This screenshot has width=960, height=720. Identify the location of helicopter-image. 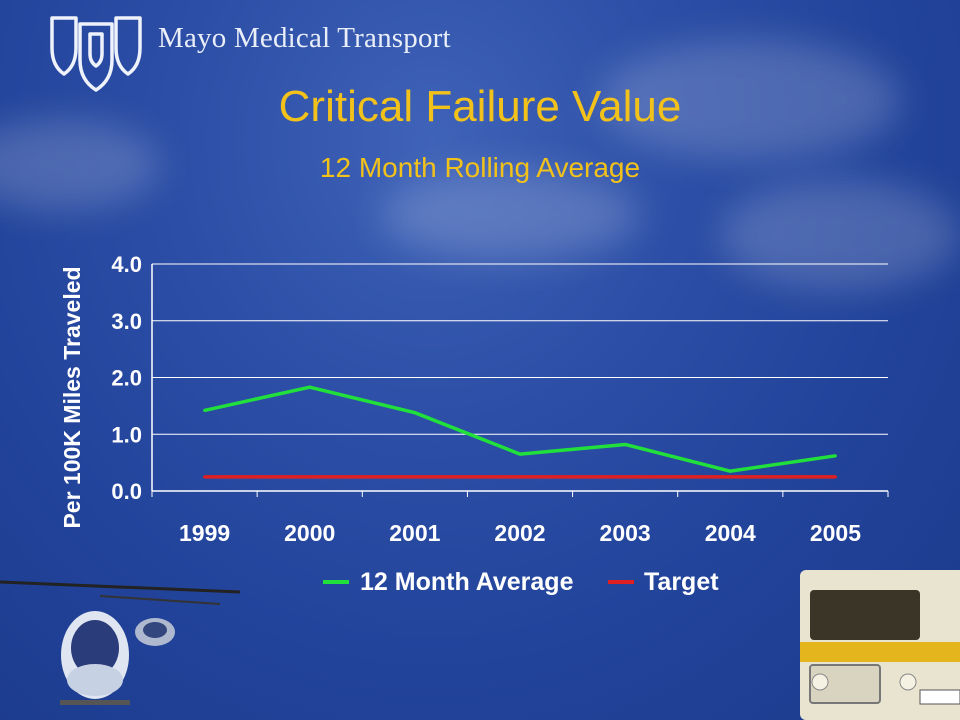
(120, 642).